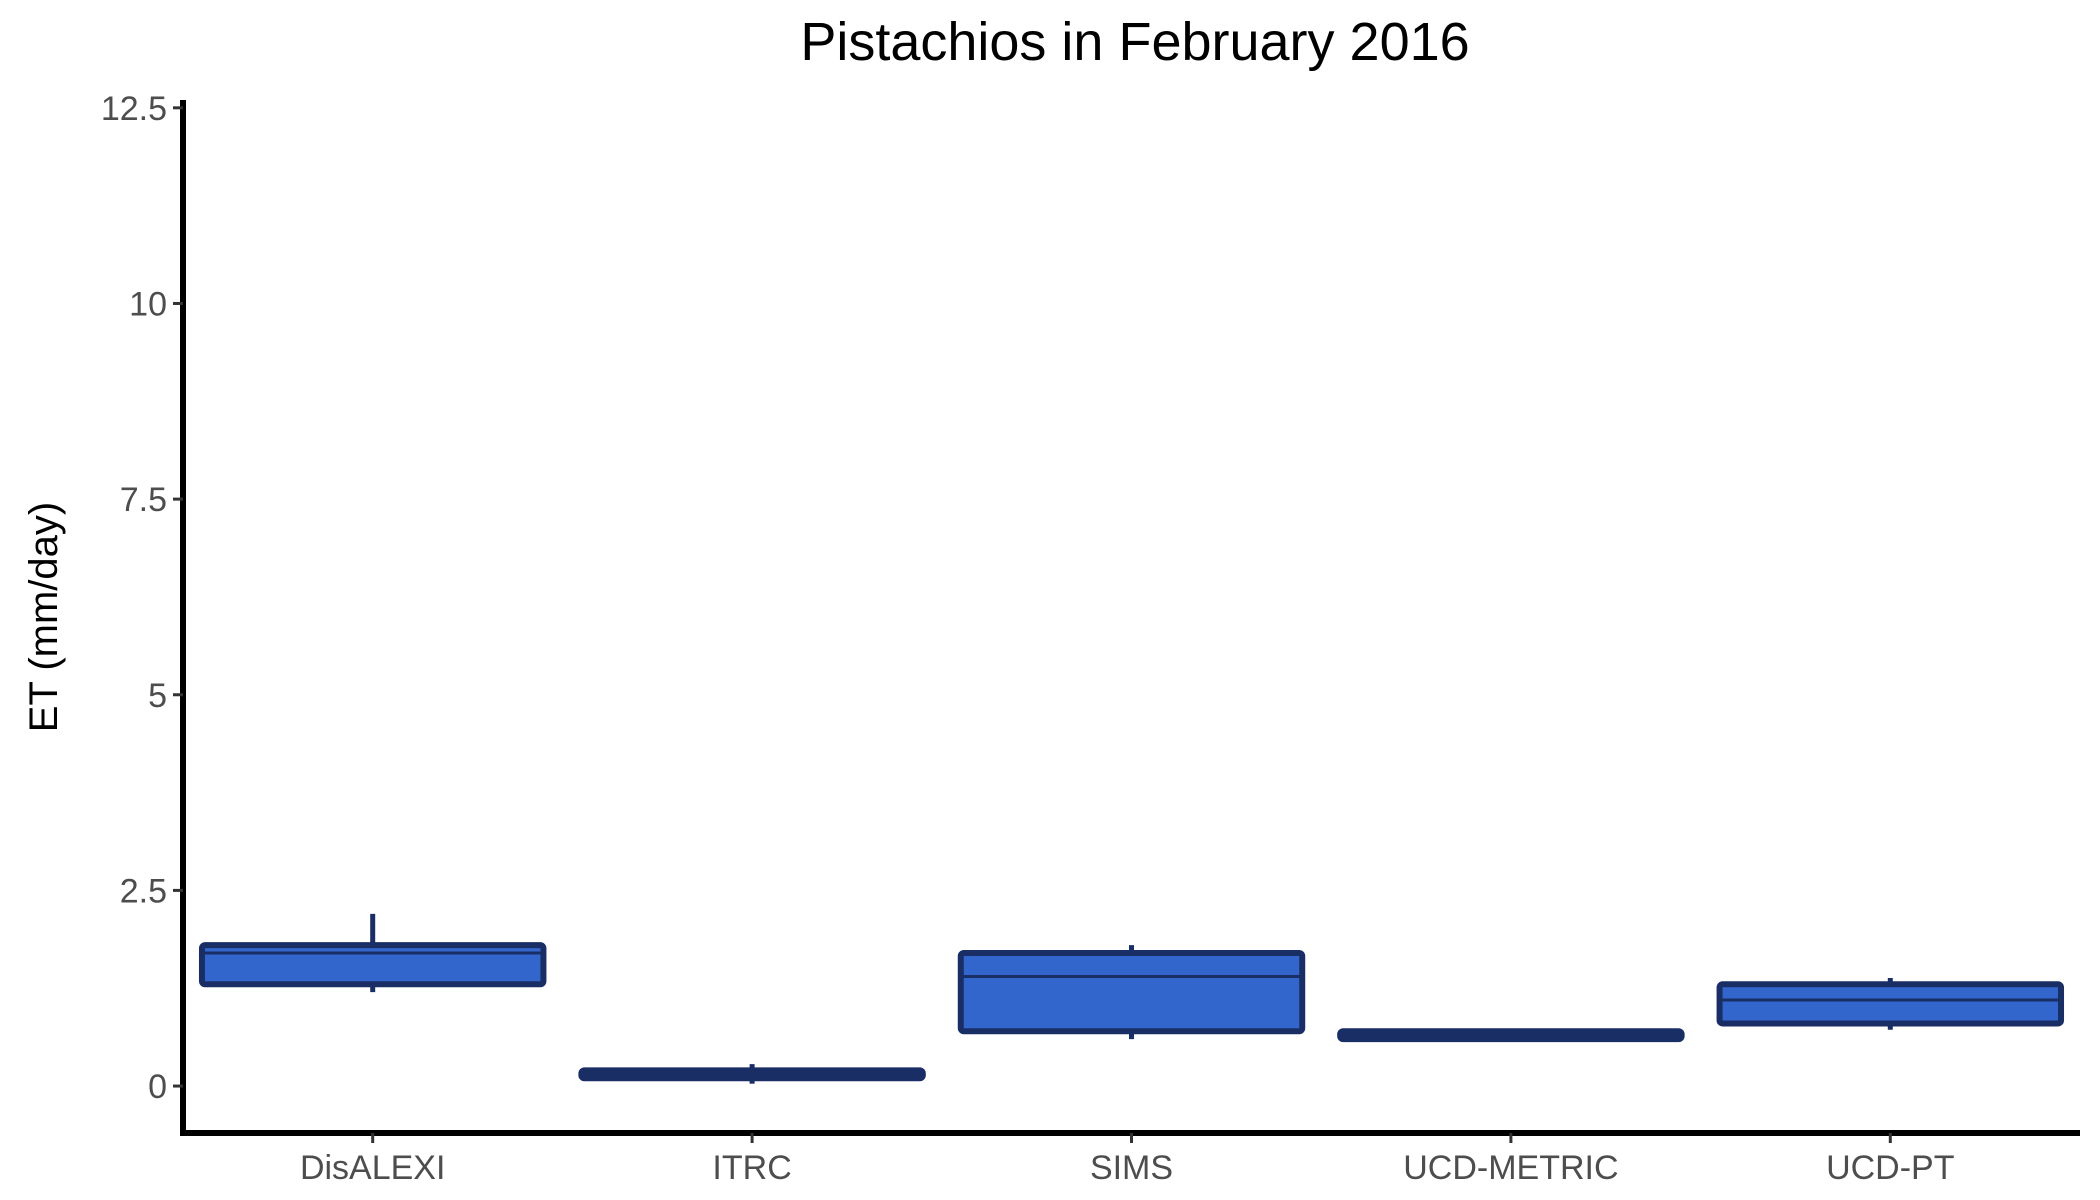  What do you see at coordinates (1134, 42) in the screenshot?
I see `chart-title: Pistachios in February 2016` at bounding box center [1134, 42].